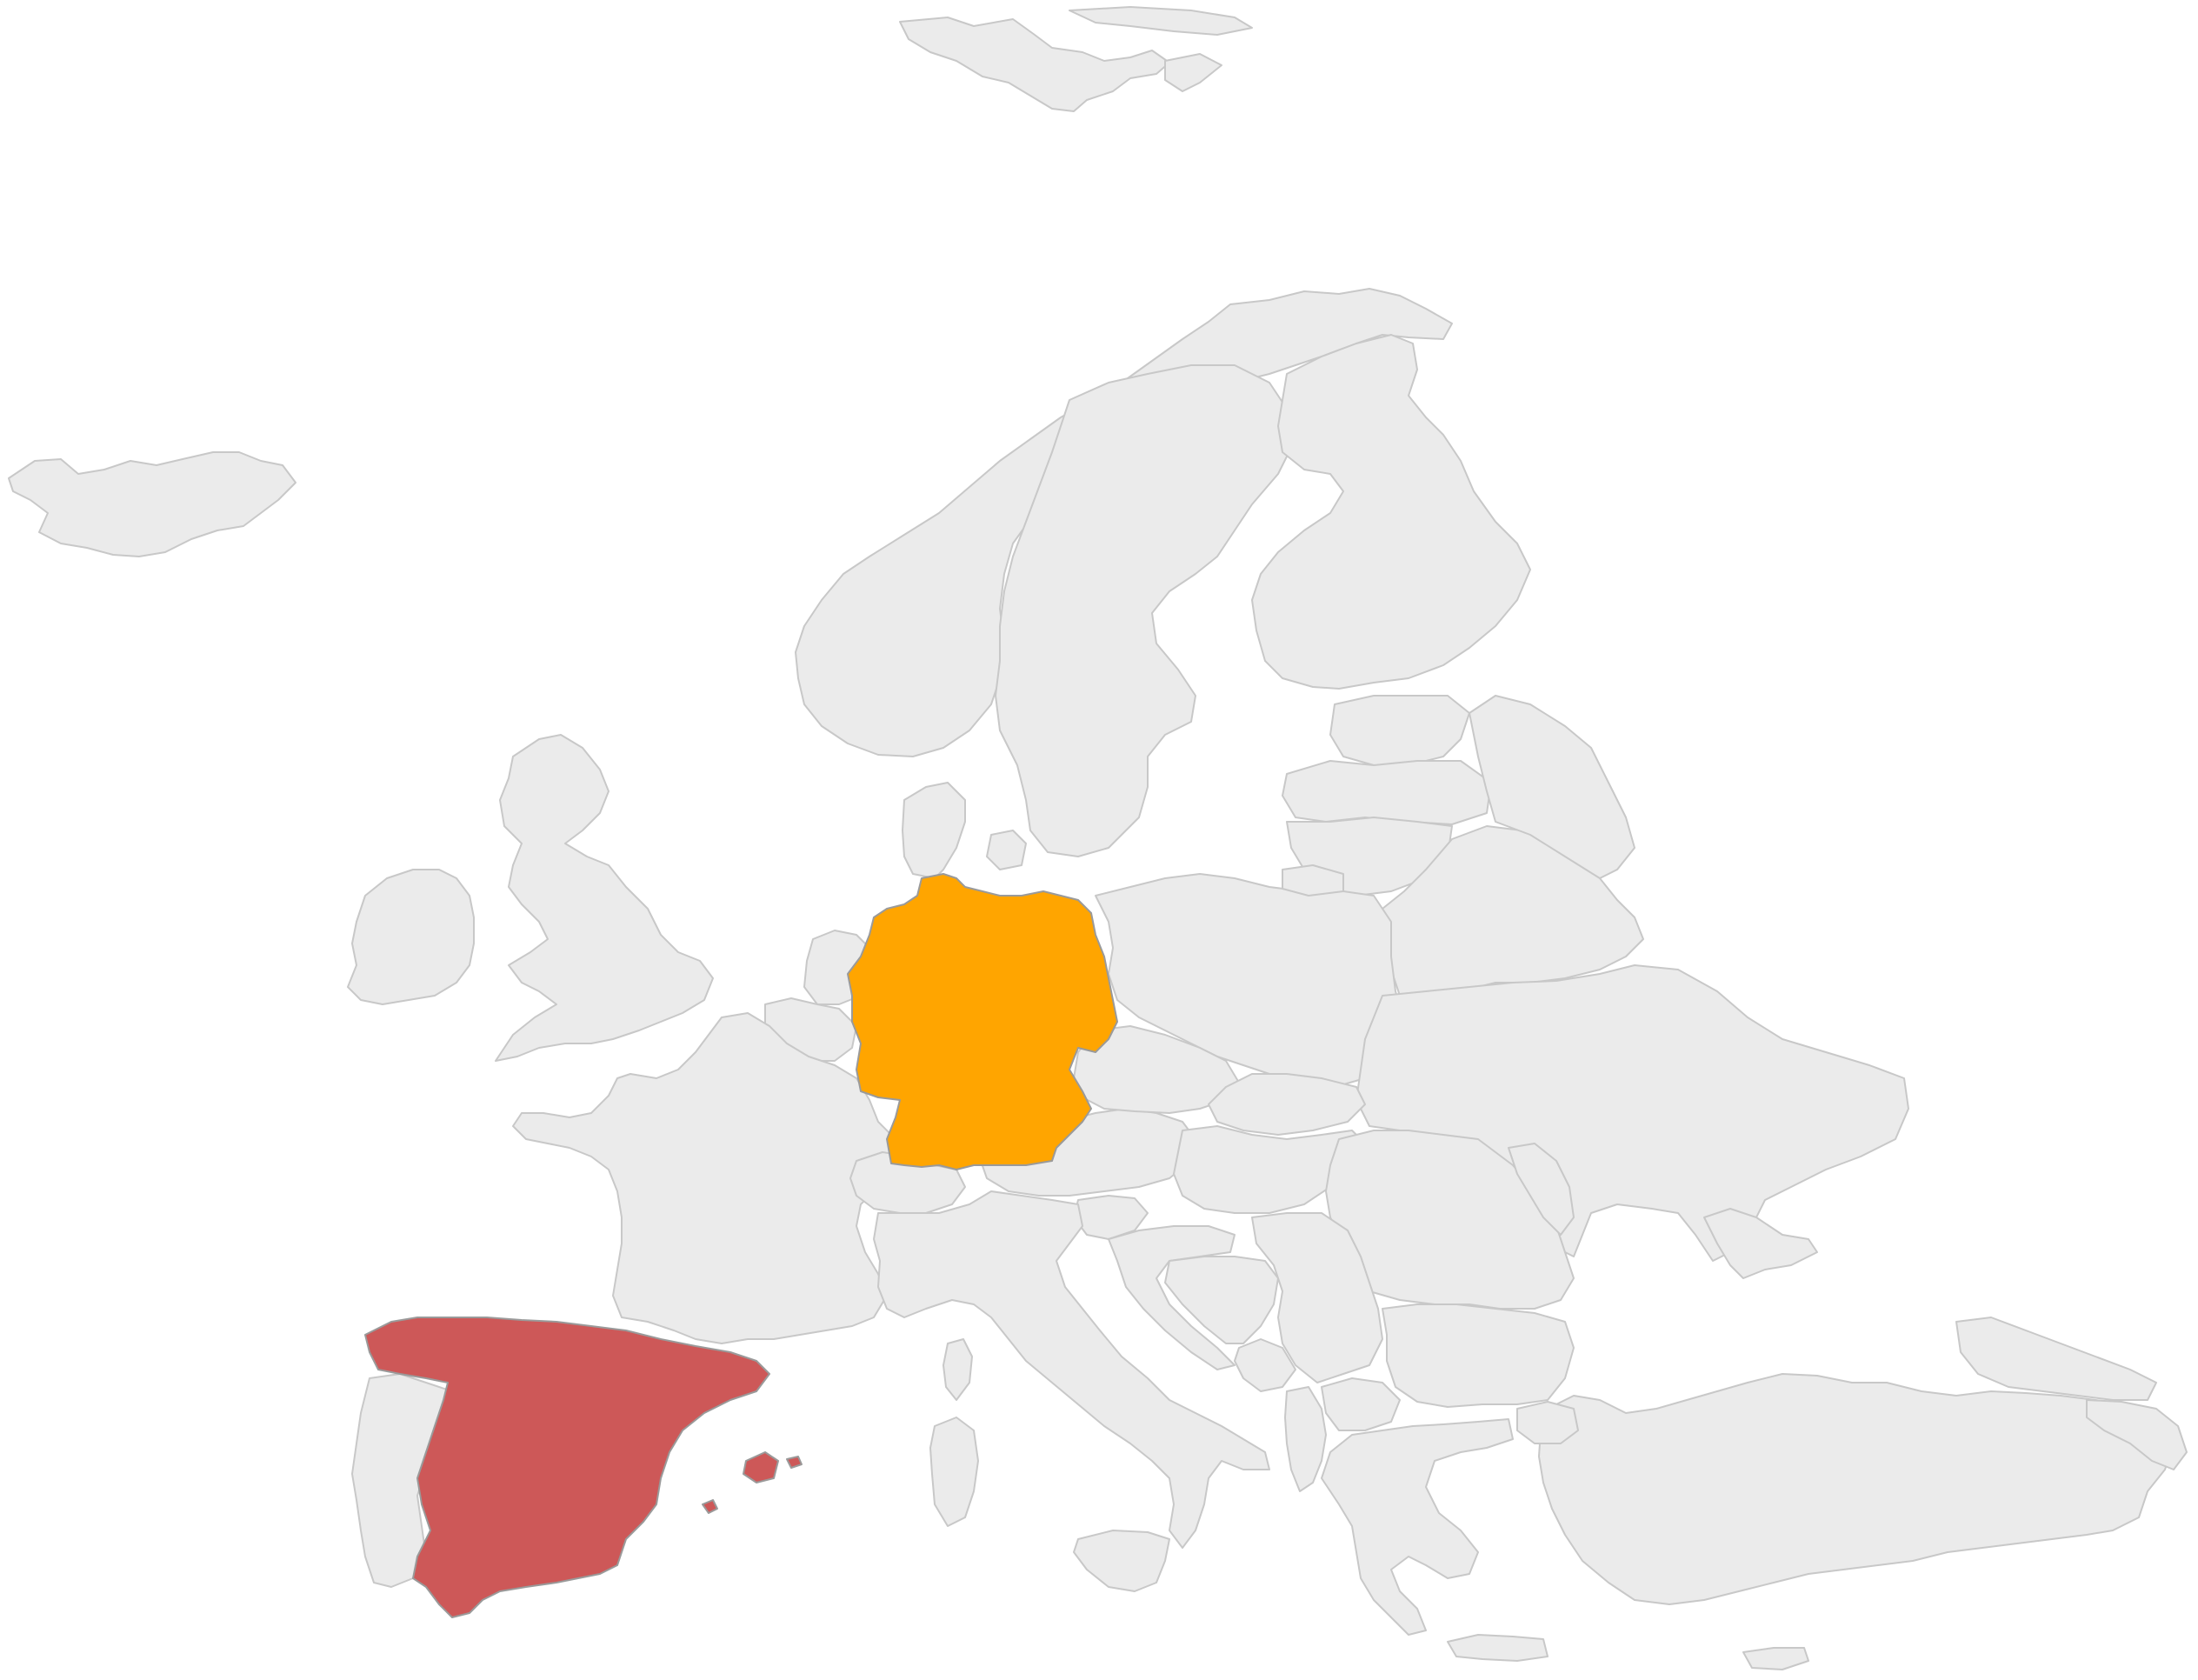  I want to click on country-georgia, so click(2056, 1359).